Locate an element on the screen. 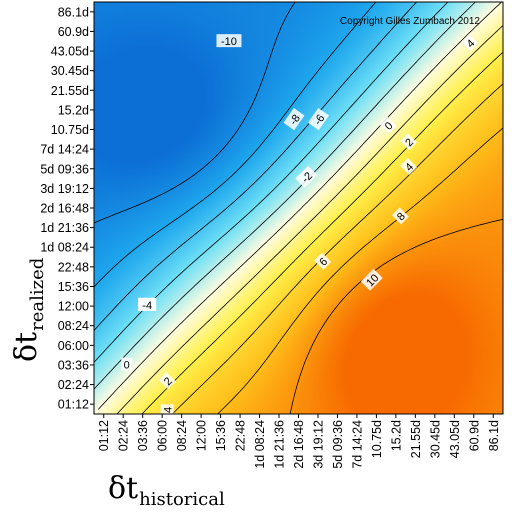 This screenshot has width=512, height=517. x-tick-label: 15.2d is located at coordinates (396, 435).